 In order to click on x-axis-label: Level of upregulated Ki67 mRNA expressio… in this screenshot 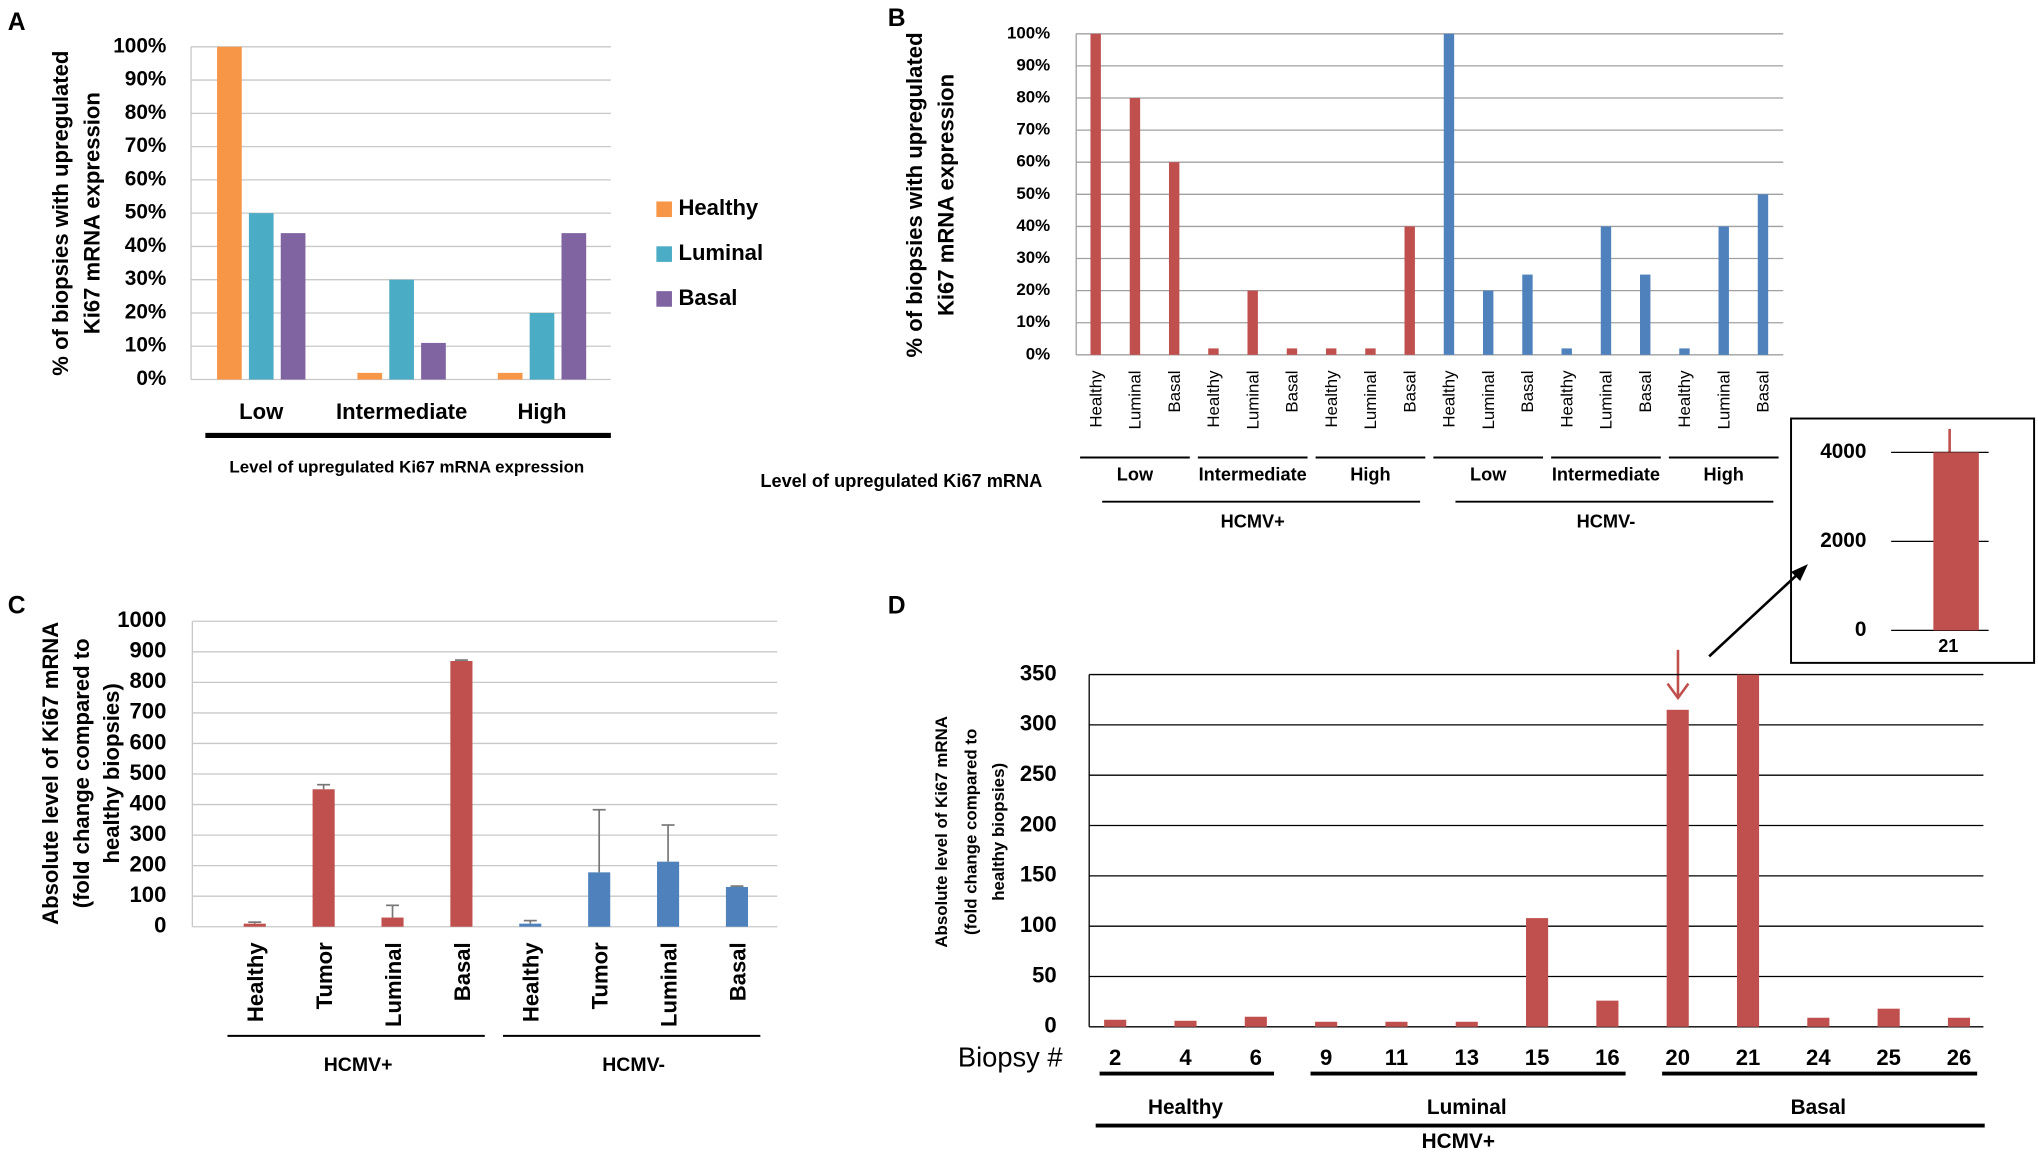, I will do `click(406, 466)`.